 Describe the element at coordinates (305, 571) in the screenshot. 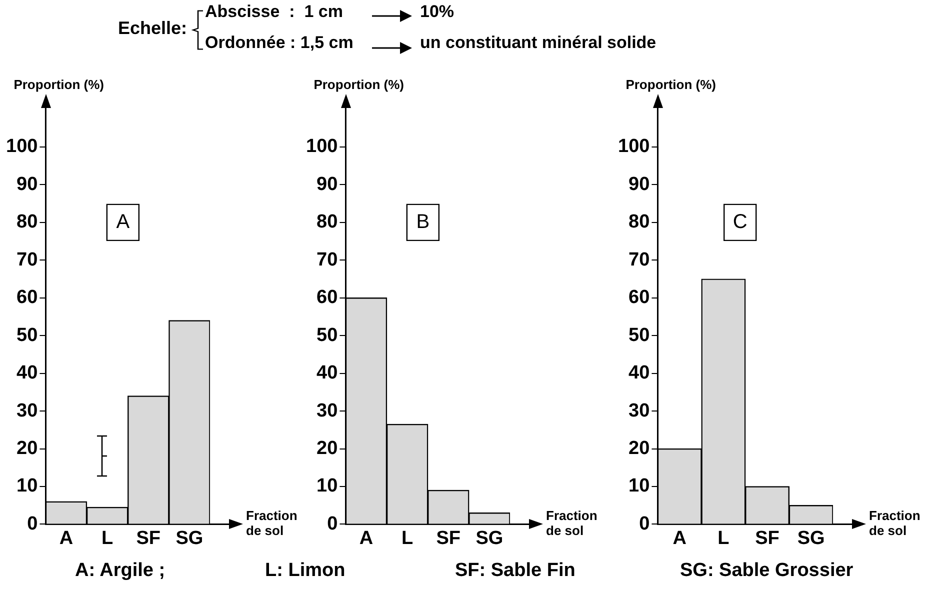

I see `text: L: Limon` at that location.